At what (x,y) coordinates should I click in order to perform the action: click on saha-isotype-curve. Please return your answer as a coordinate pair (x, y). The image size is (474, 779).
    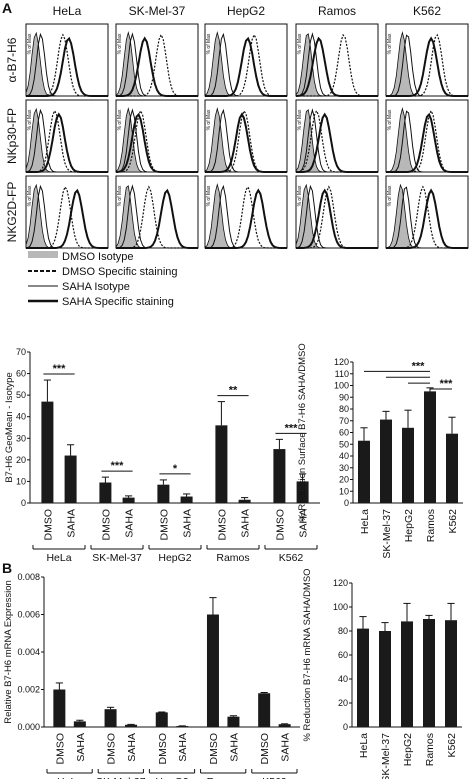
    Looking at the image, I should click on (246, 216).